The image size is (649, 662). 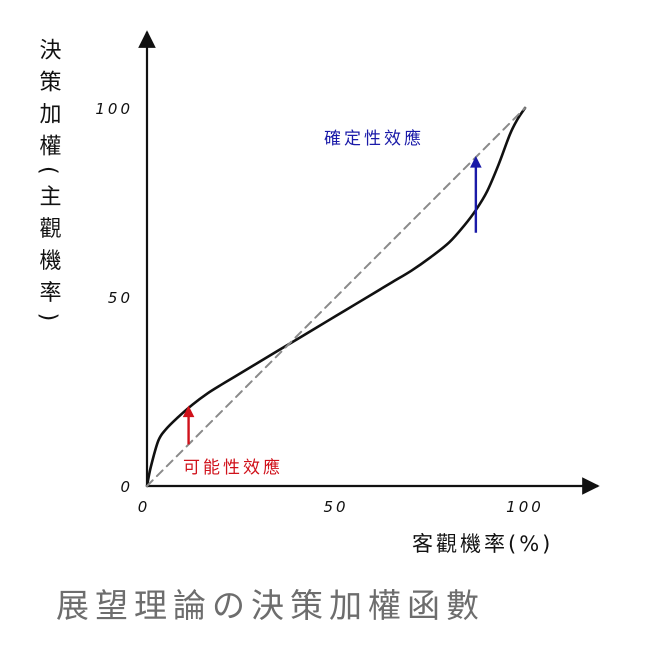 I want to click on x-tick-label: 0, so click(x=144, y=507).